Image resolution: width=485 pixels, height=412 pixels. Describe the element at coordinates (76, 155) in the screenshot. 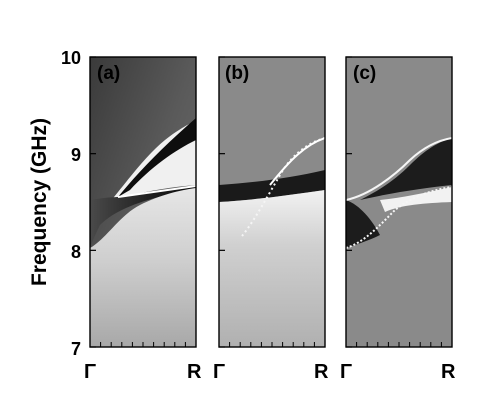

I see `y-tick-label-9: 9` at that location.